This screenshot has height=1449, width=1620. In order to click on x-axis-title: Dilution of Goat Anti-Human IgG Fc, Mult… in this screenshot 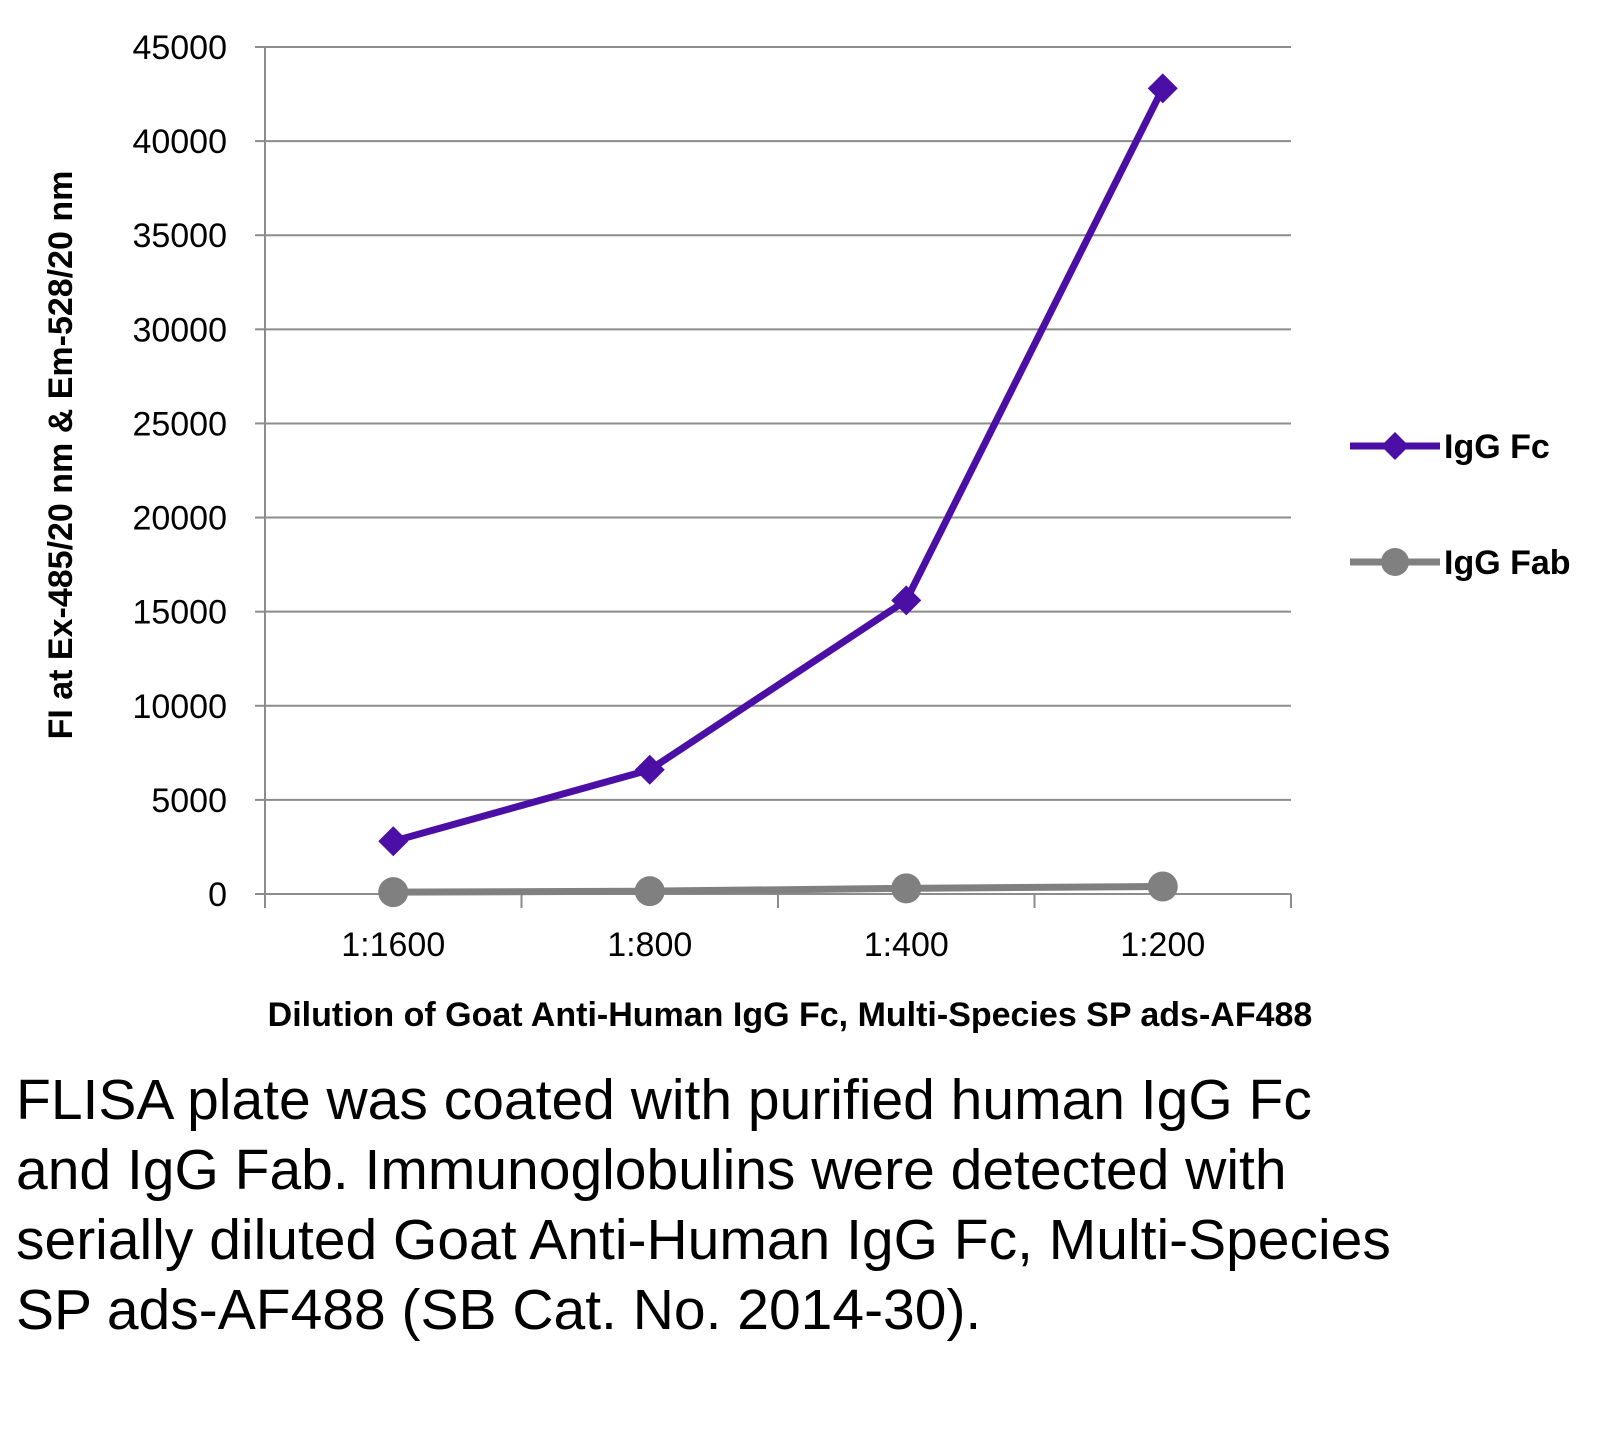, I will do `click(790, 1015)`.